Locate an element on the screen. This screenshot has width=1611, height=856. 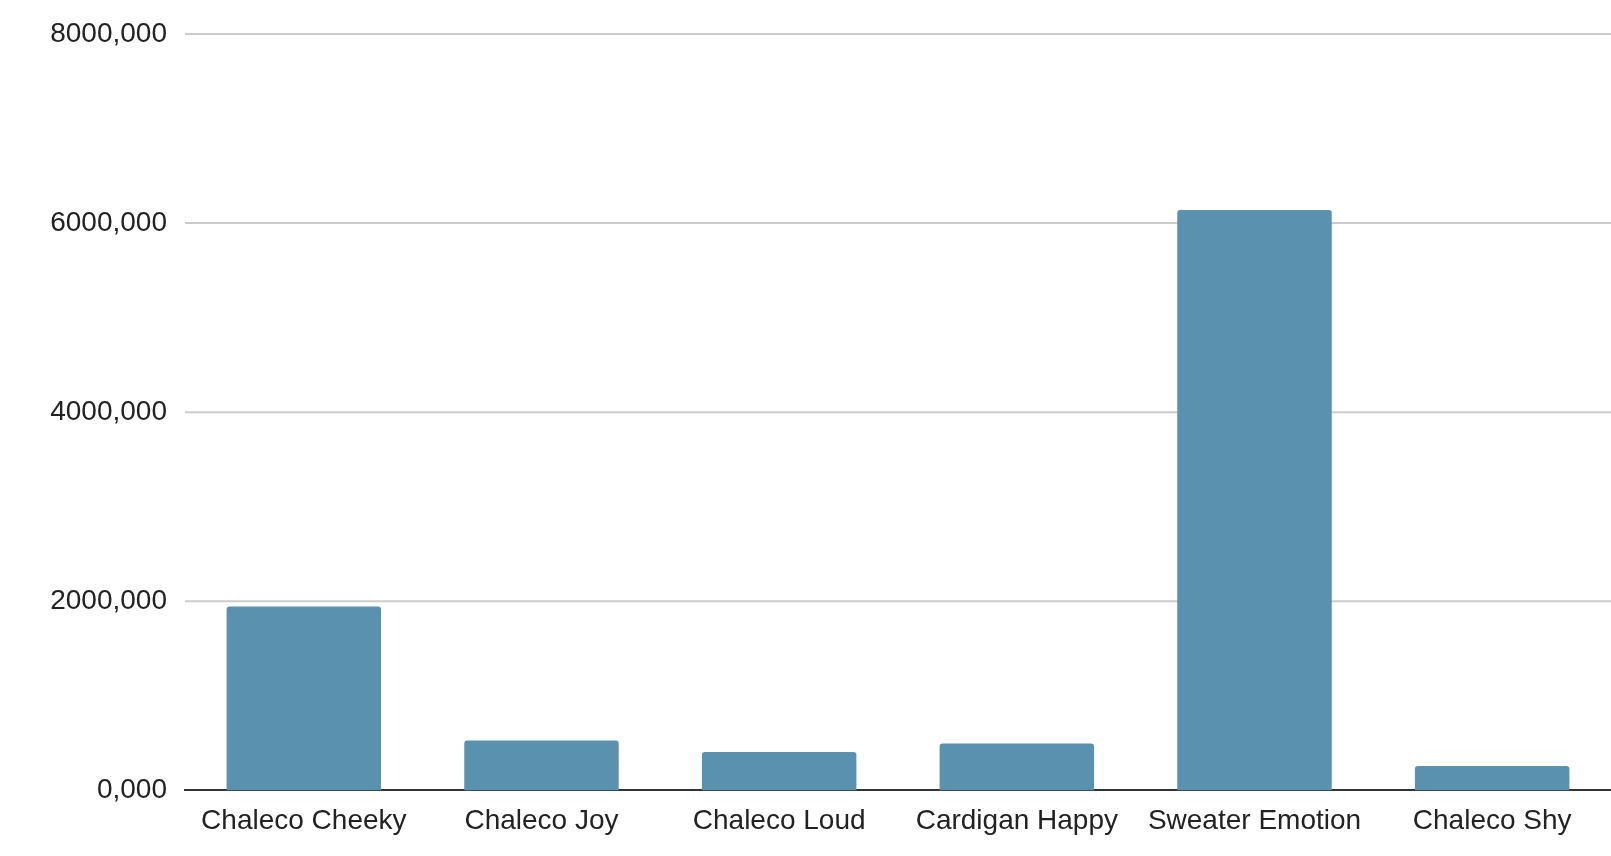
x-tick-label: Sweater Emotion is located at coordinates (1254, 819).